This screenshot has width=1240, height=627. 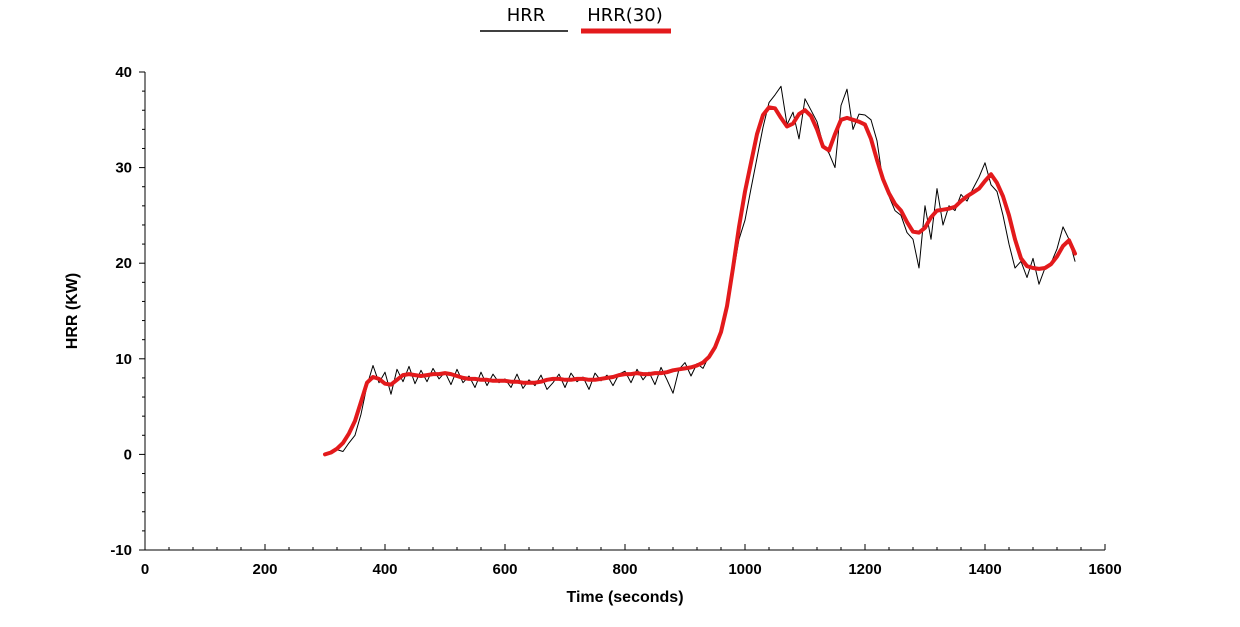 What do you see at coordinates (384, 569) in the screenshot?
I see `x-tick-label: 400` at bounding box center [384, 569].